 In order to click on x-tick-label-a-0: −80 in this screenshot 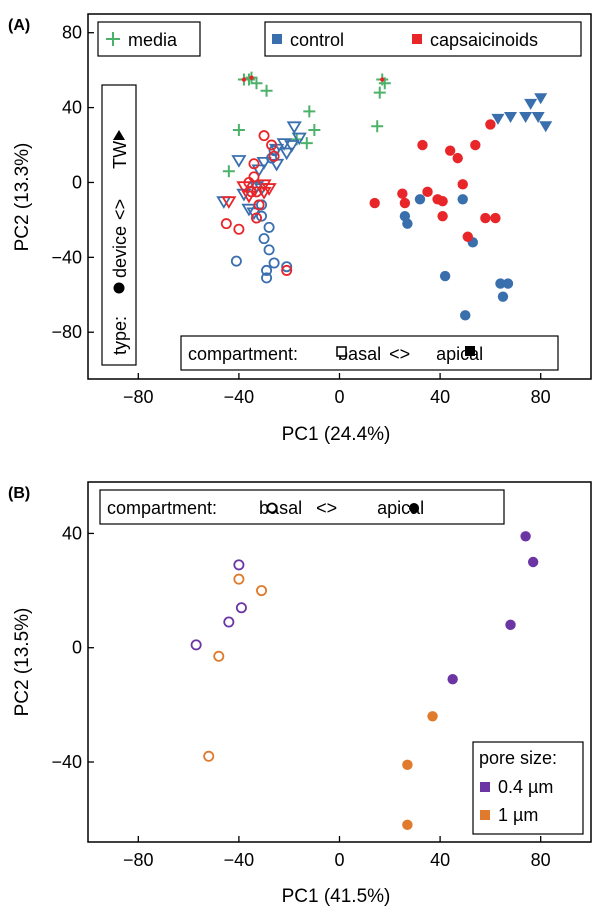, I will do `click(138, 397)`.